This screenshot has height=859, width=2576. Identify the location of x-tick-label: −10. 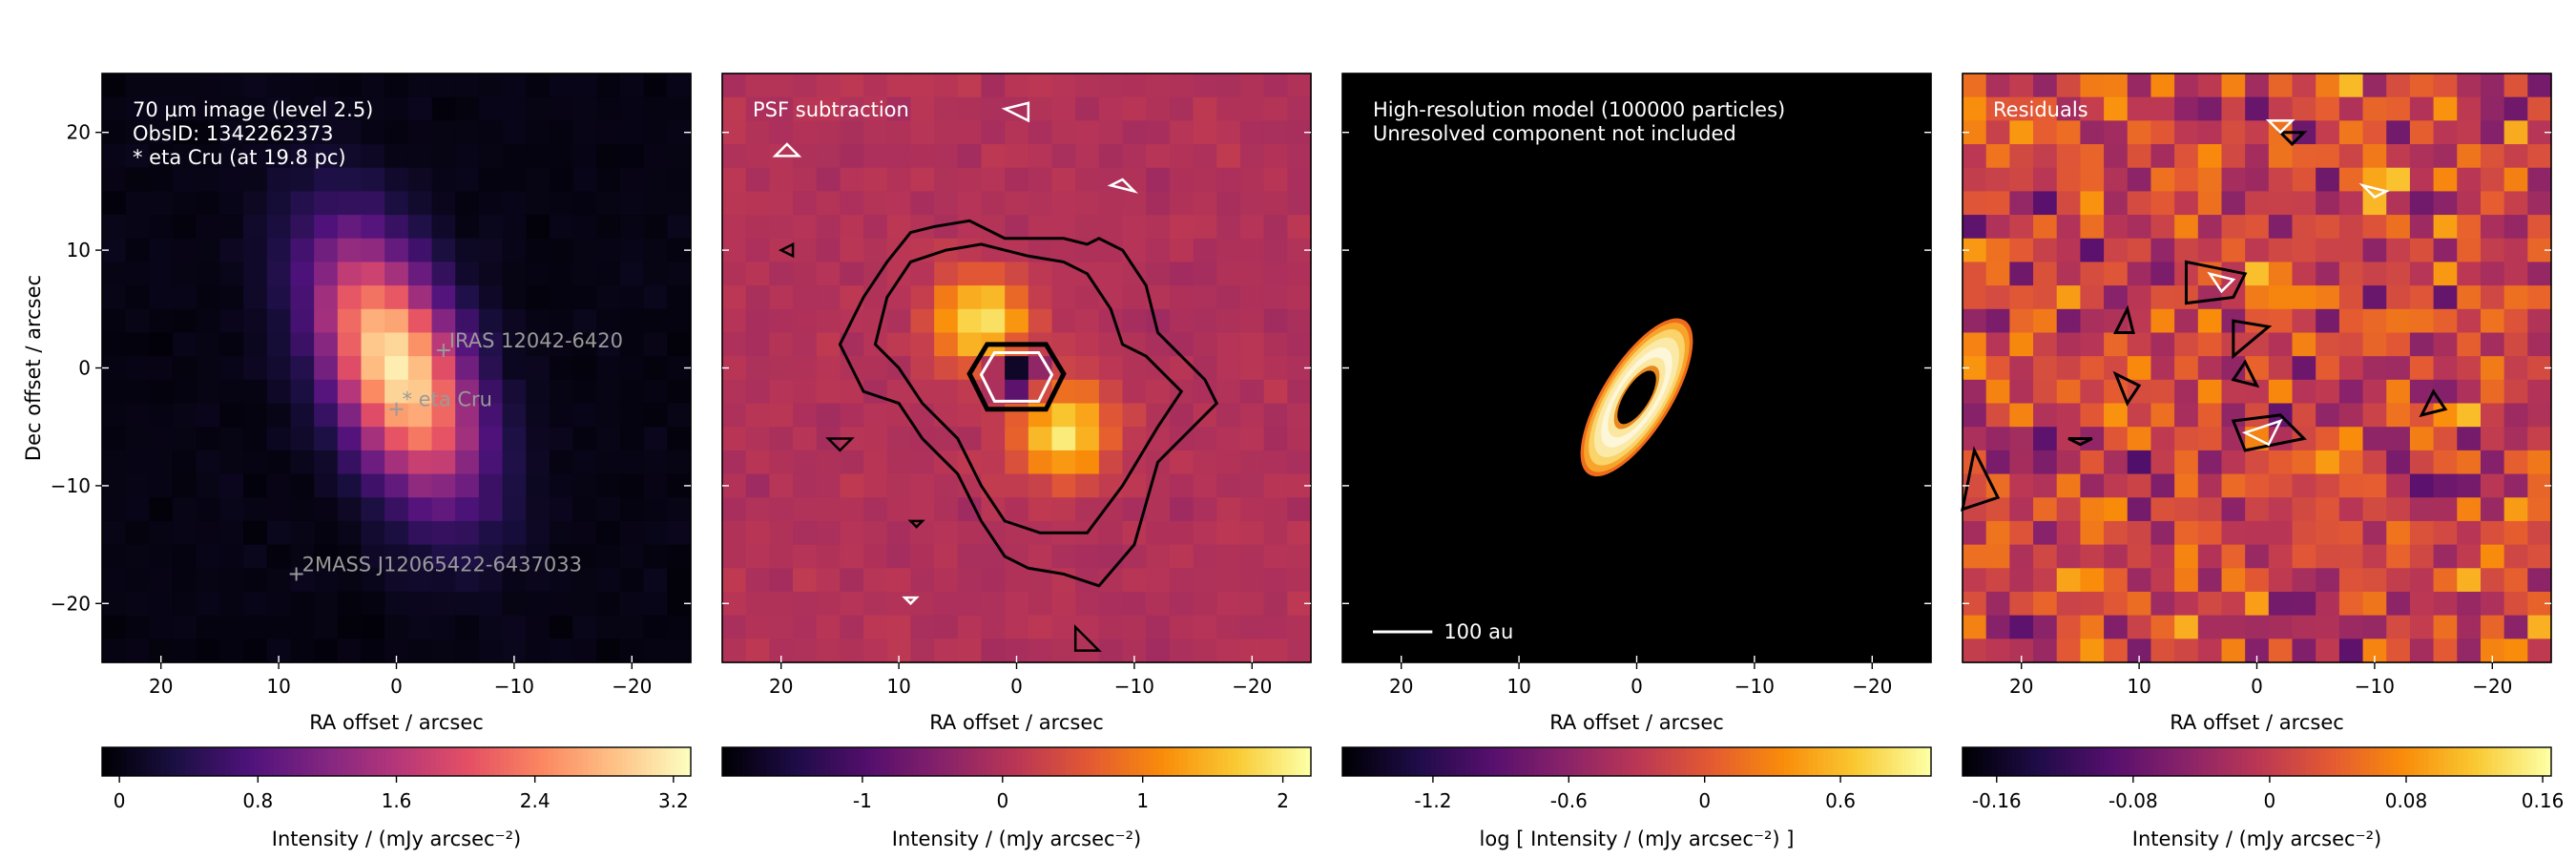
(2375, 686).